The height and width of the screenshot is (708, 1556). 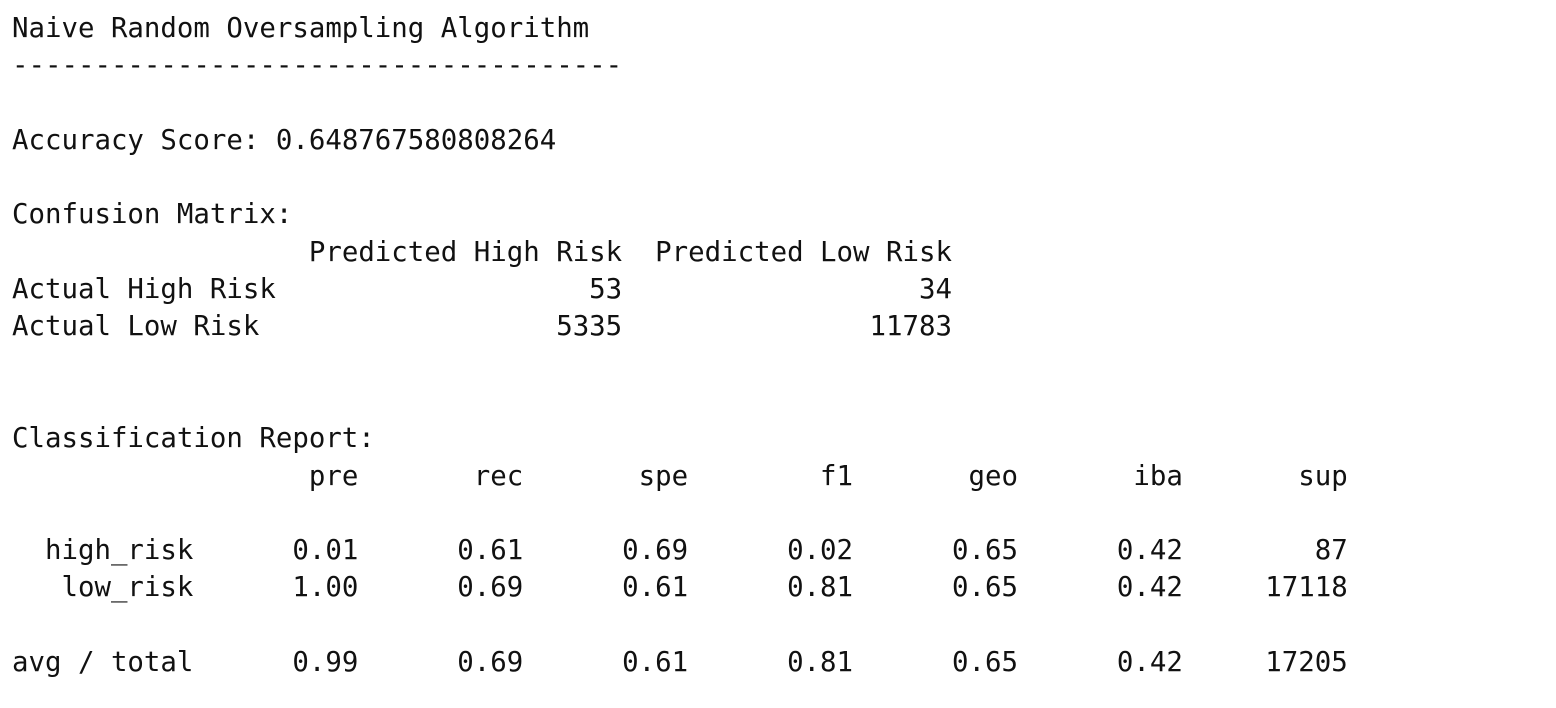 I want to click on cm-row-label: Actual Low Risk, so click(x=160, y=327).